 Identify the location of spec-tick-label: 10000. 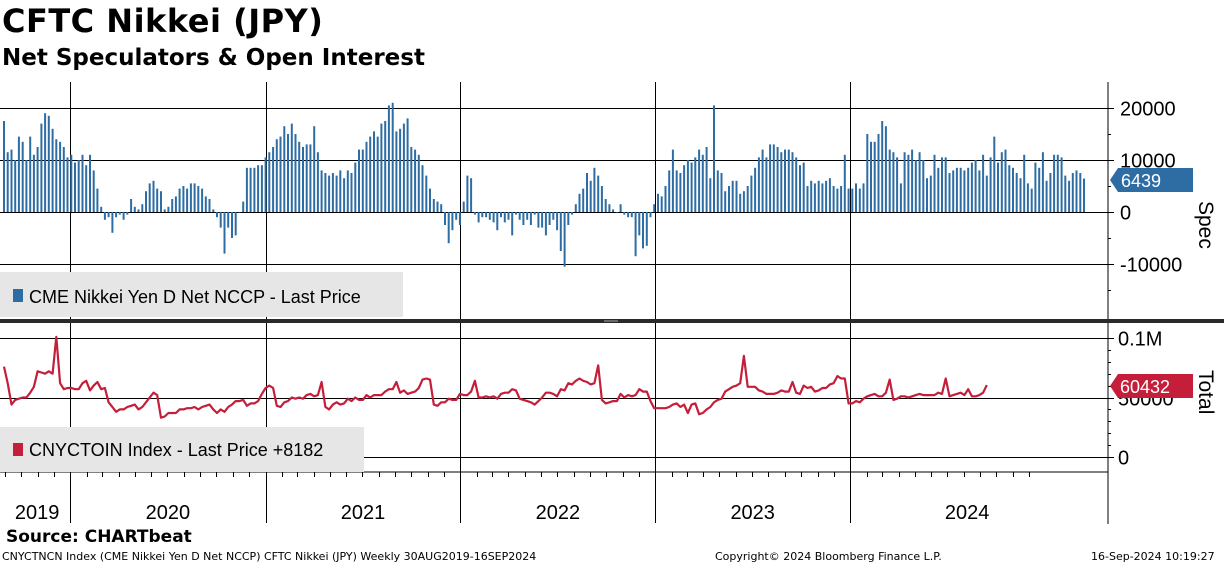
(1148, 162).